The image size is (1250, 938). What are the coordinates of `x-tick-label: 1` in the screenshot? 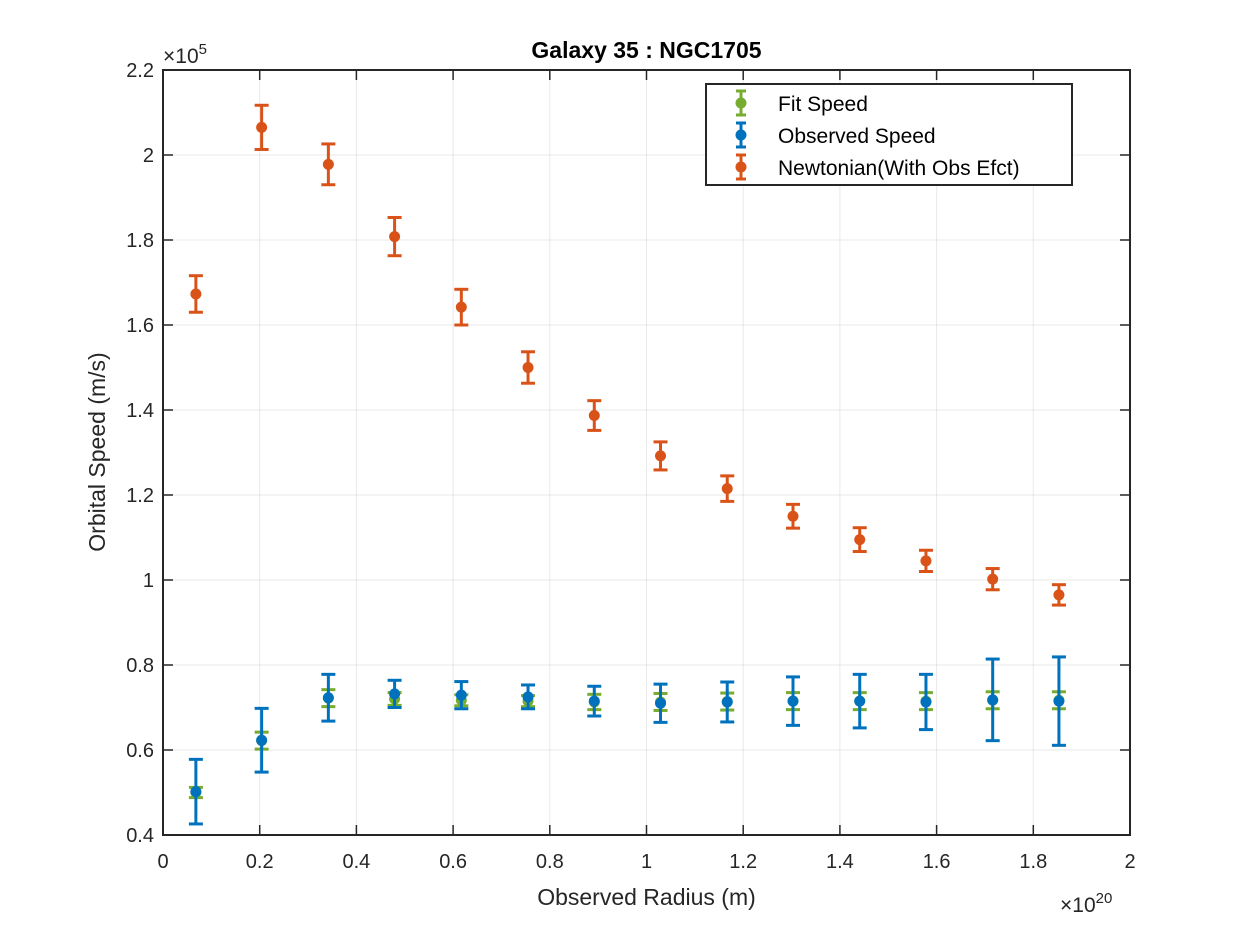 It's located at (646, 862).